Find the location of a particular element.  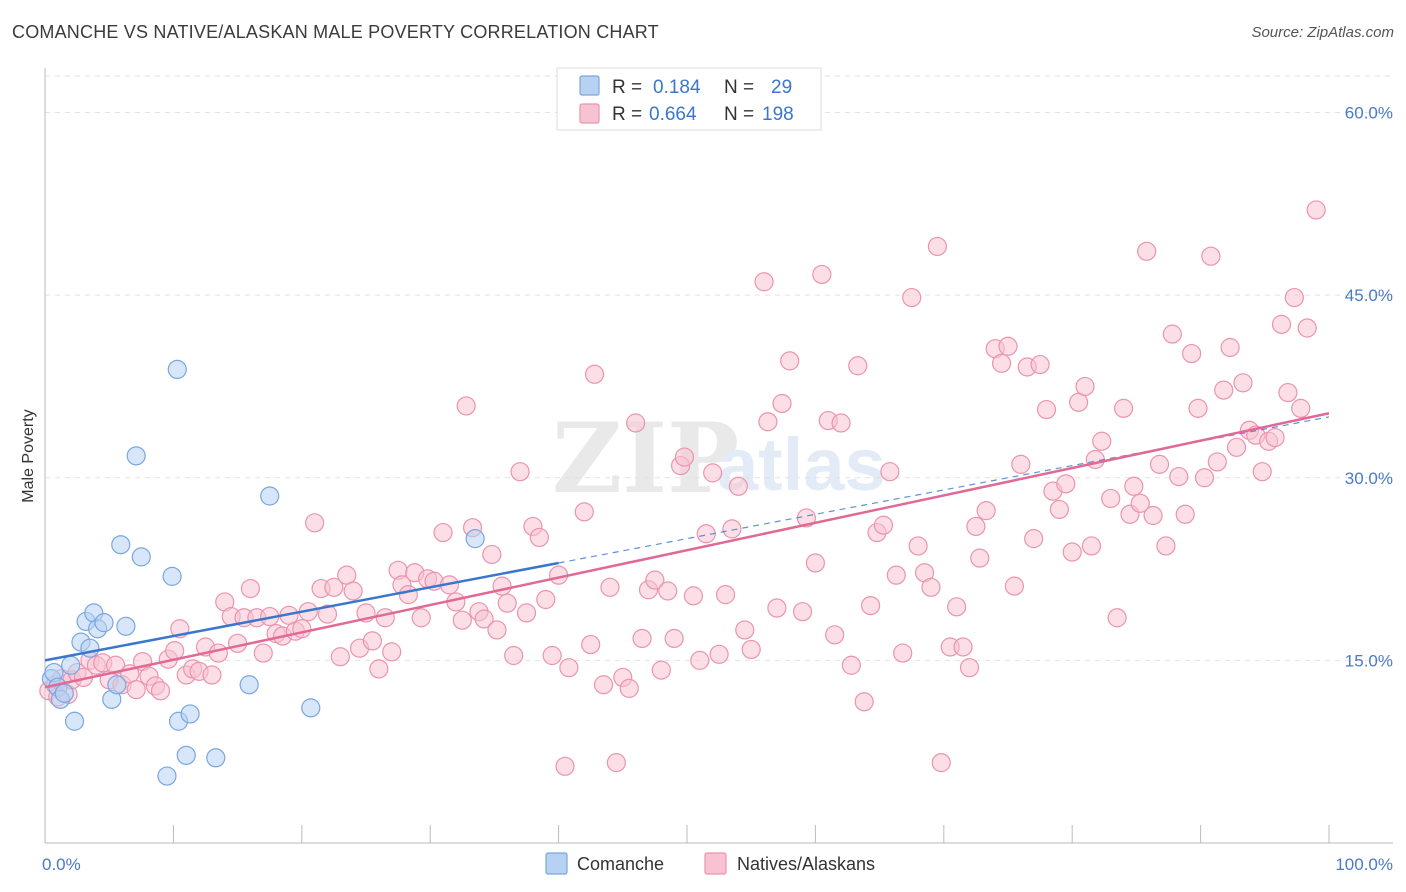

y-axis-tick-labels: 15.0% 30.0% 45.0% 60.0% is located at coordinates (1369, 387).